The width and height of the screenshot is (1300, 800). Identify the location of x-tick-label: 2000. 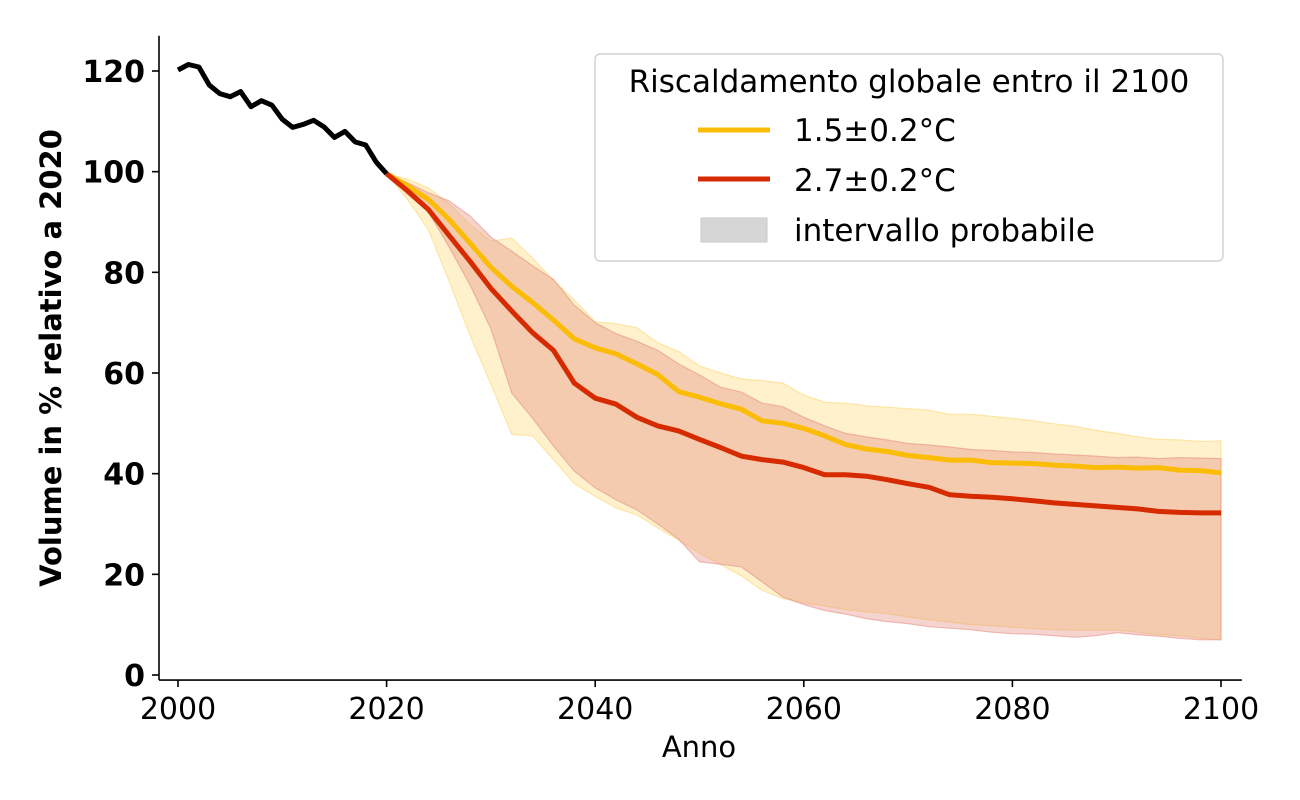
(178, 709).